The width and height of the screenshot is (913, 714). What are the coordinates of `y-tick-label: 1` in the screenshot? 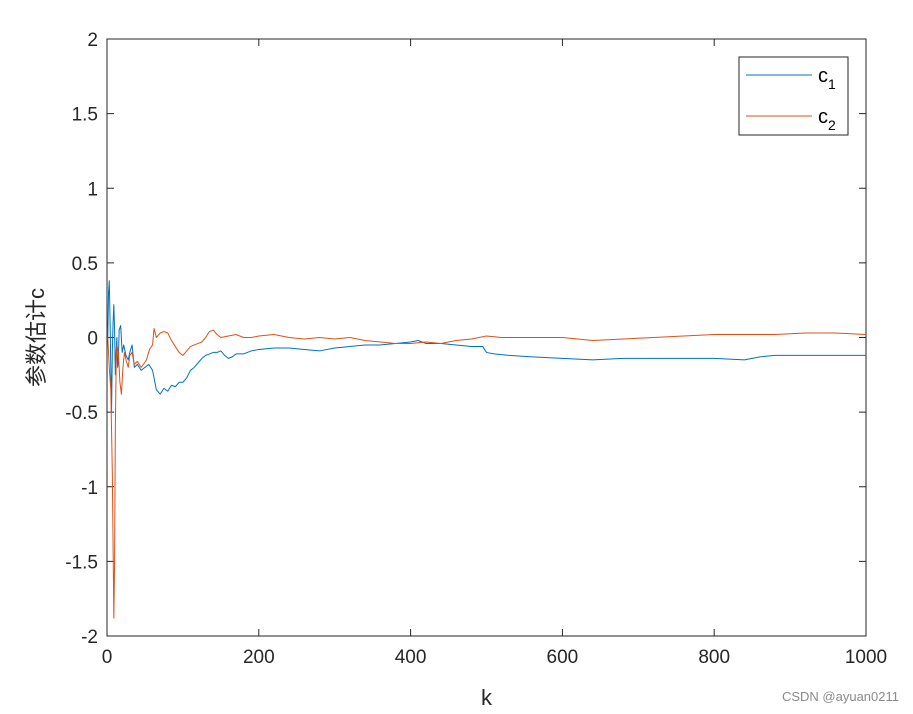 It's located at (92, 189).